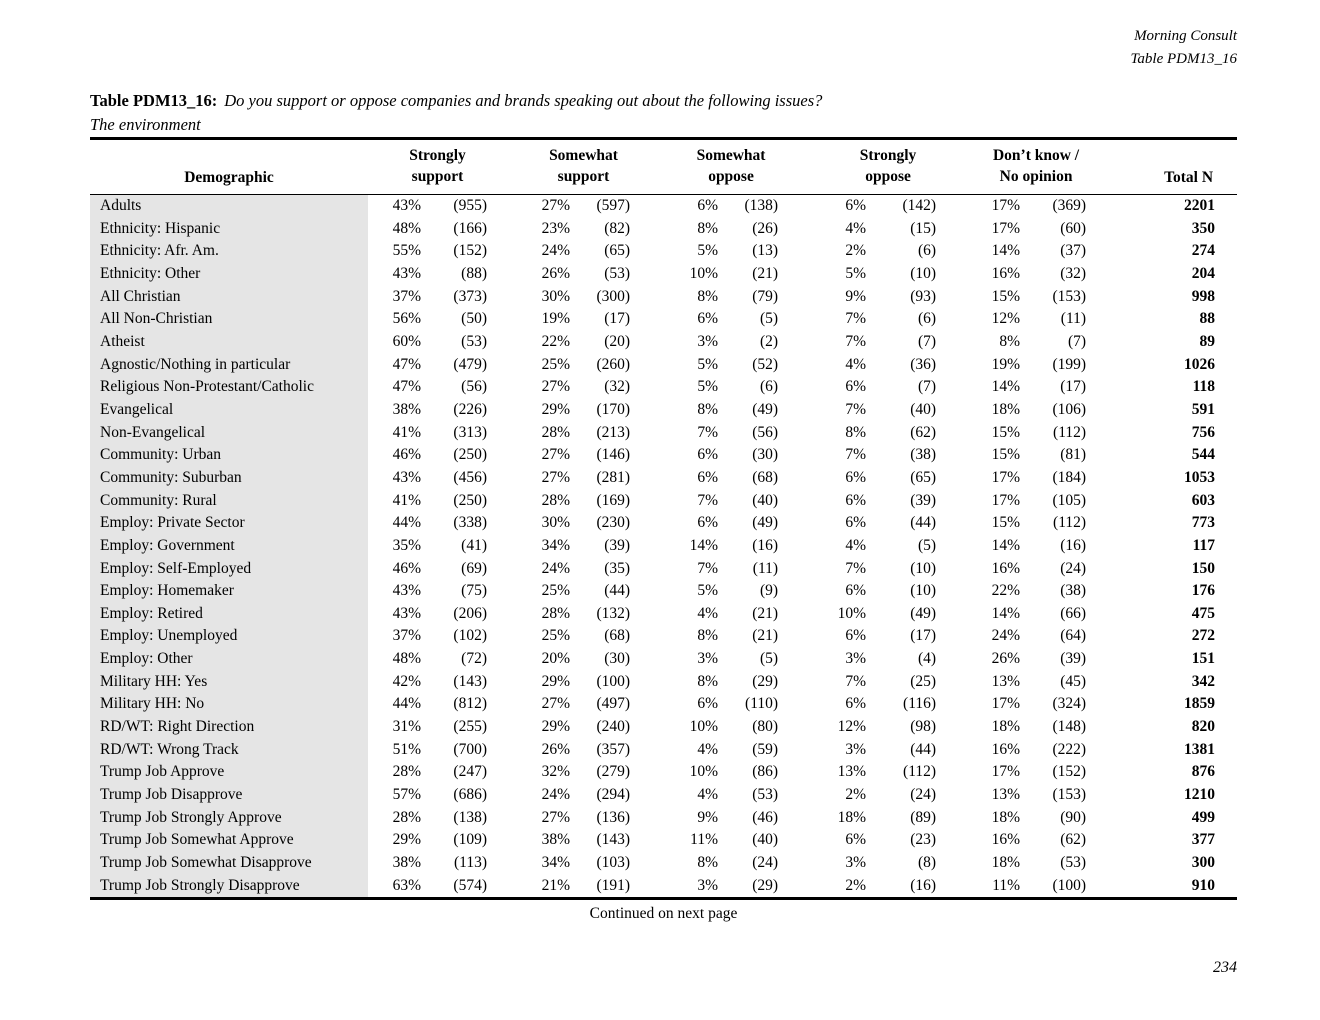 This screenshot has width=1320, height=1020. I want to click on pct-cell: 11%, so click(1006, 885).